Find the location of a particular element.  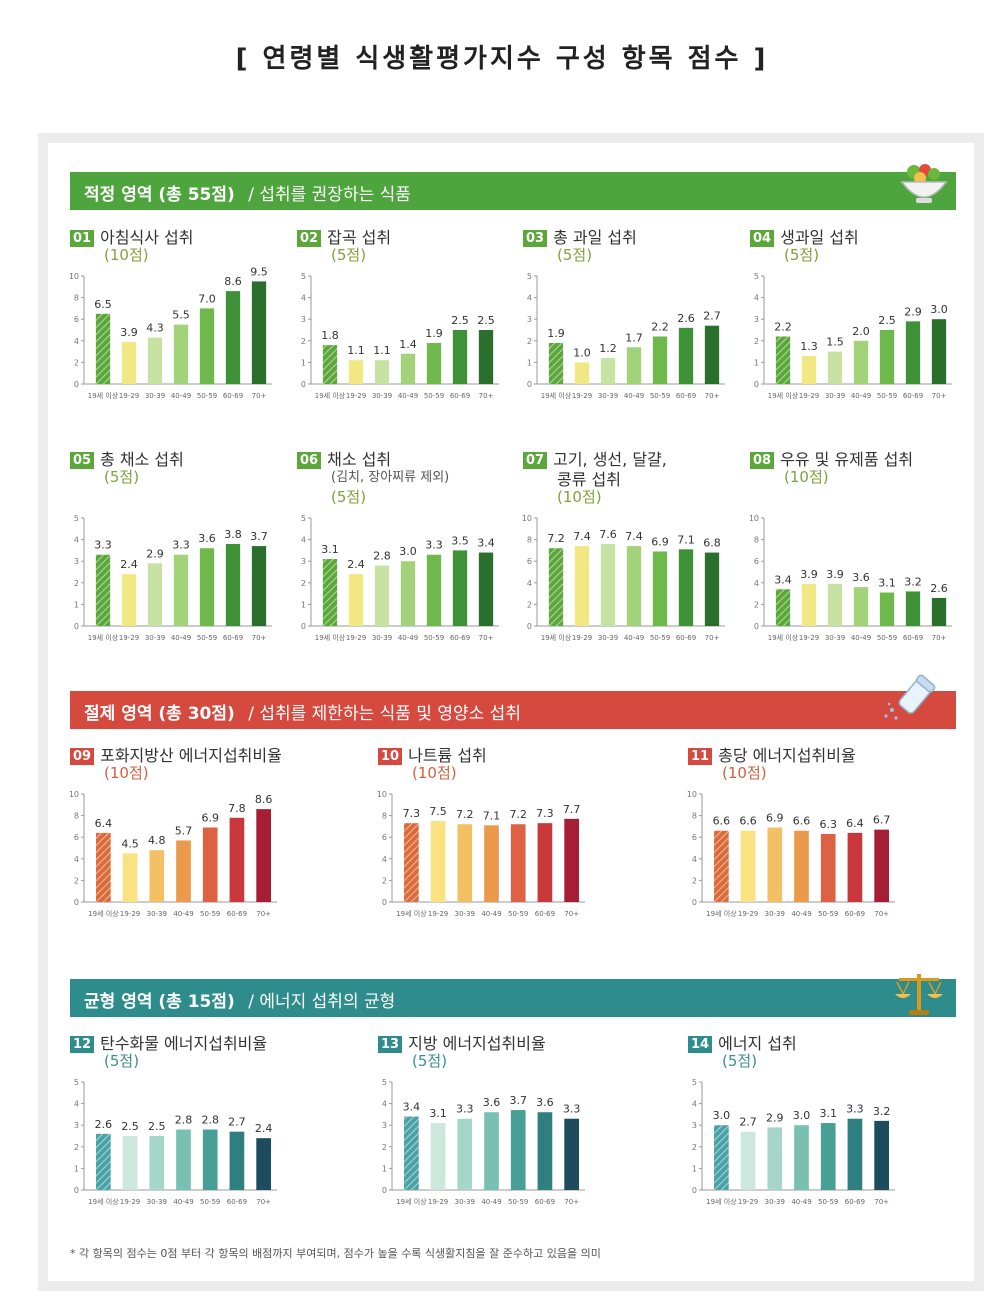

bar-value-label: 3.2 is located at coordinates (882, 1111).